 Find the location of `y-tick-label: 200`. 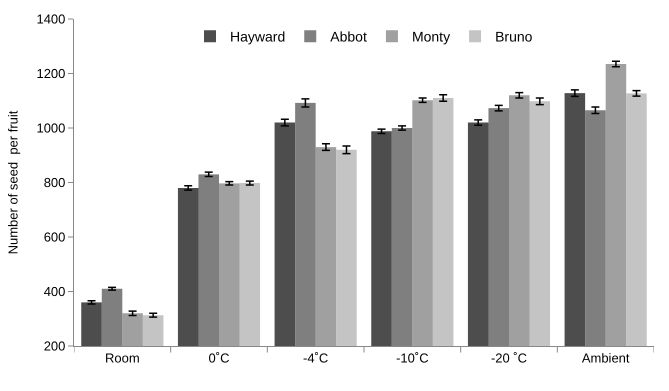

y-tick-label: 200 is located at coordinates (55, 346).